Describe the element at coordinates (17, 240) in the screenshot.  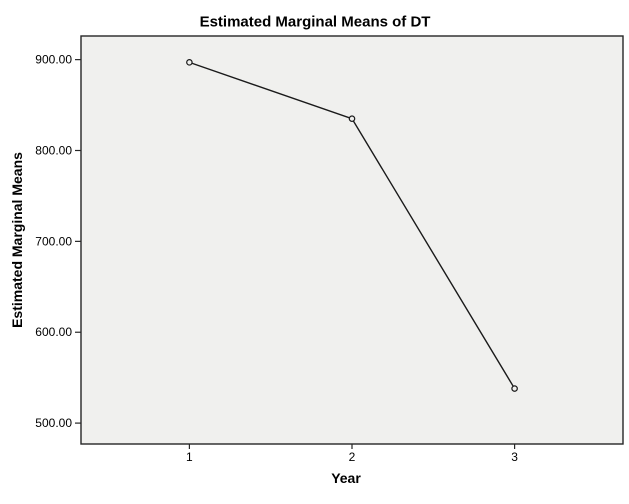
I see `y-axis-title: Estimated Marginal Means` at that location.